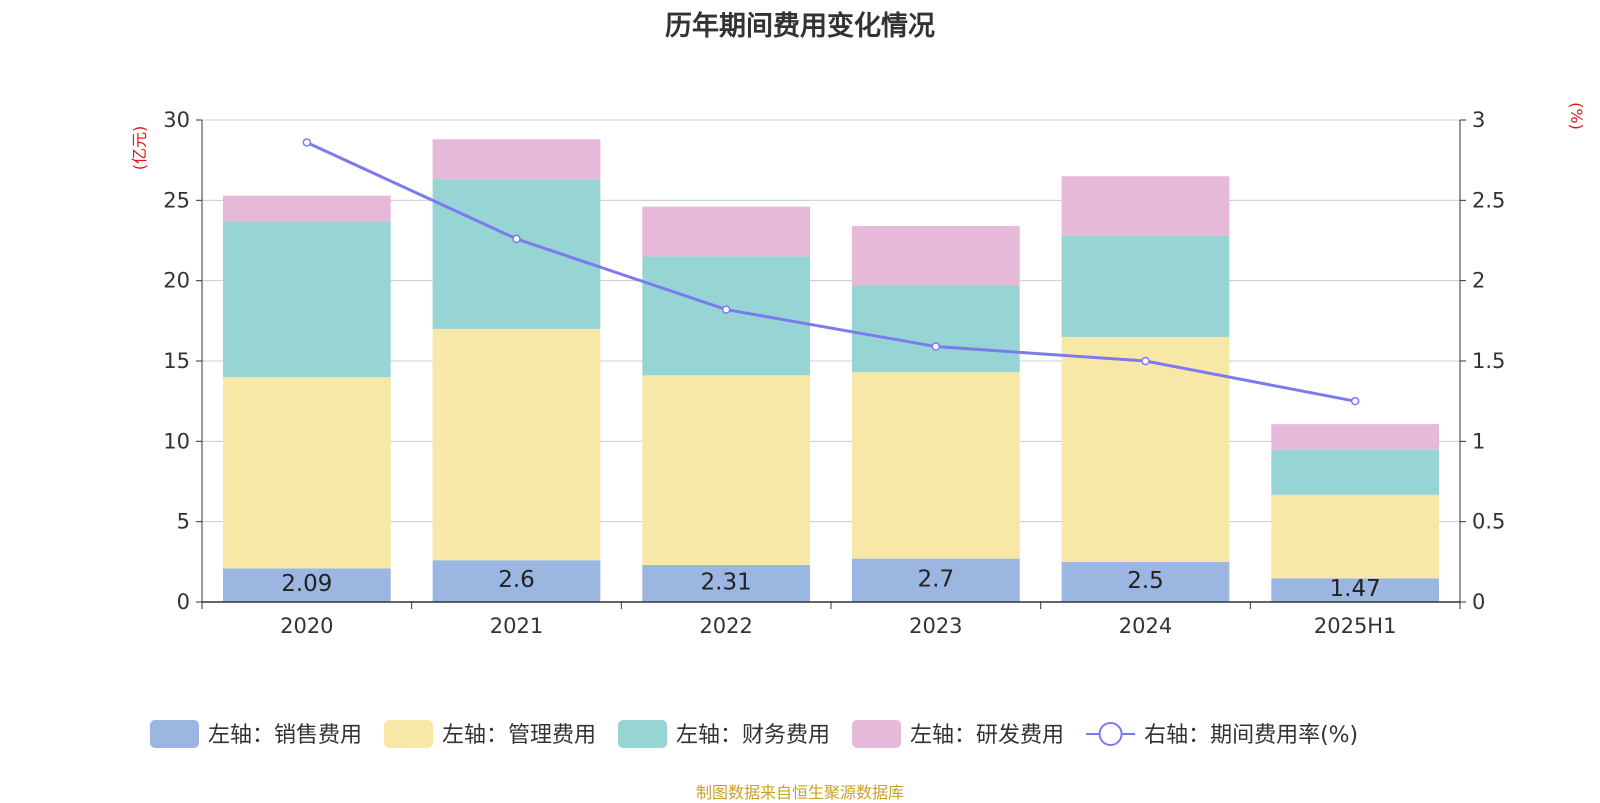  Describe the element at coordinates (1478, 120) in the screenshot. I see `right-tick-label: 3` at that location.